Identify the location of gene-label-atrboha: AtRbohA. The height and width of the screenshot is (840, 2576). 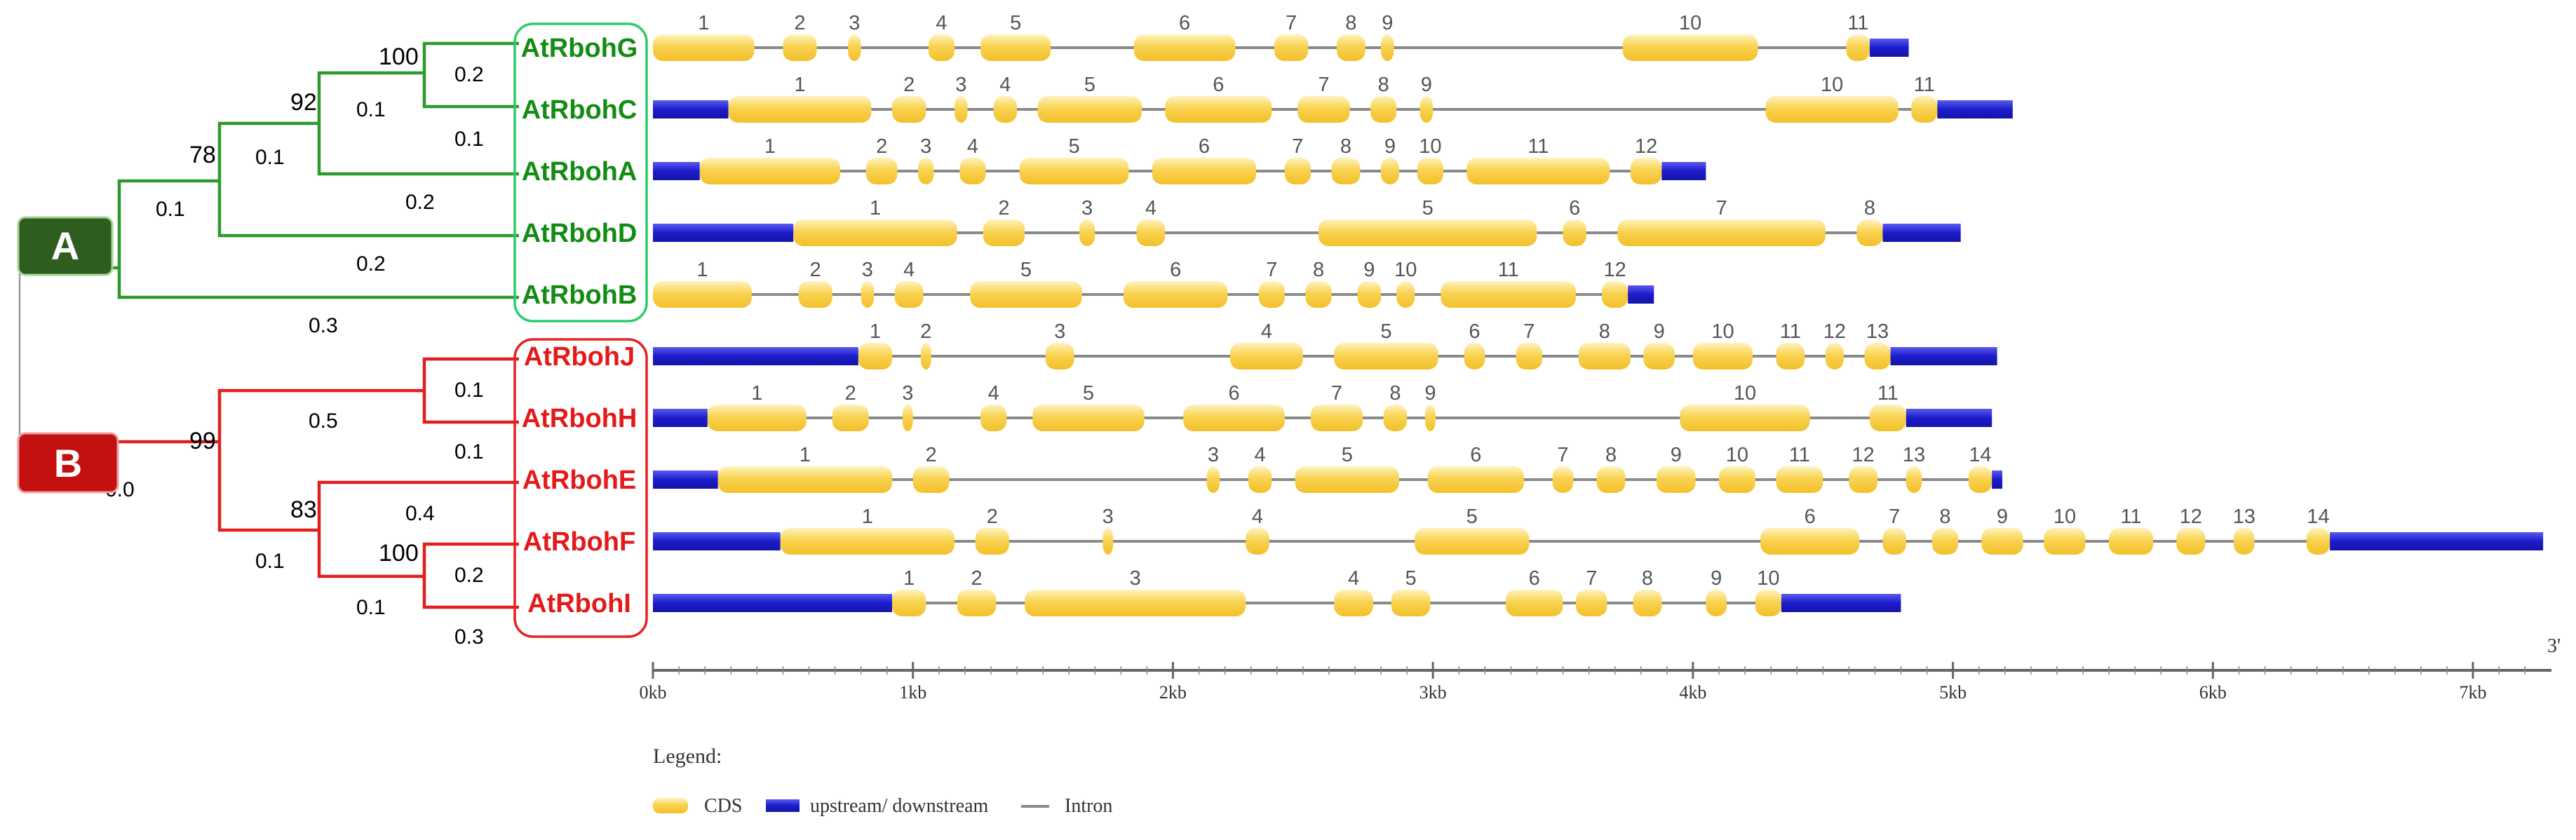
(580, 172).